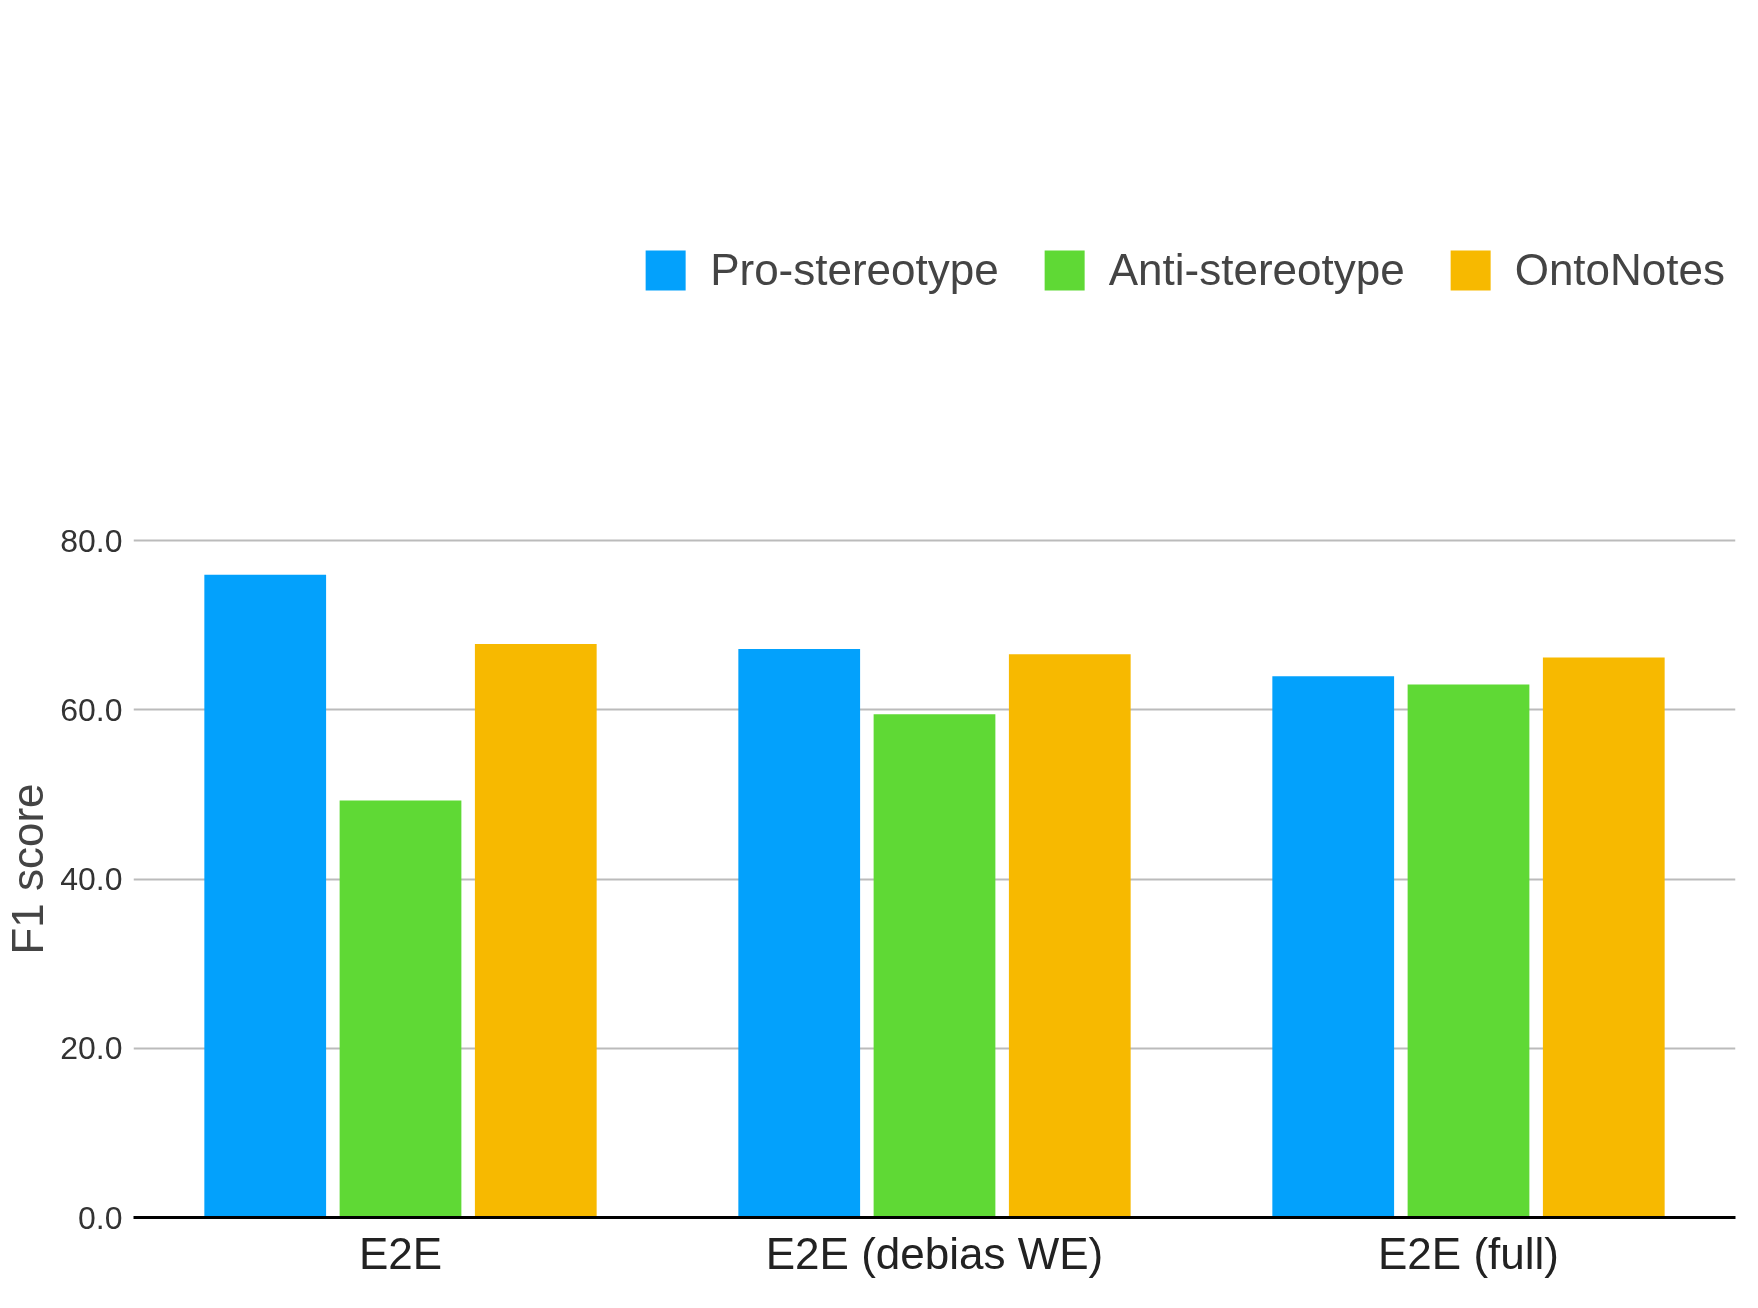  What do you see at coordinates (91, 879) in the screenshot?
I see `y-tick-label: 40.0` at bounding box center [91, 879].